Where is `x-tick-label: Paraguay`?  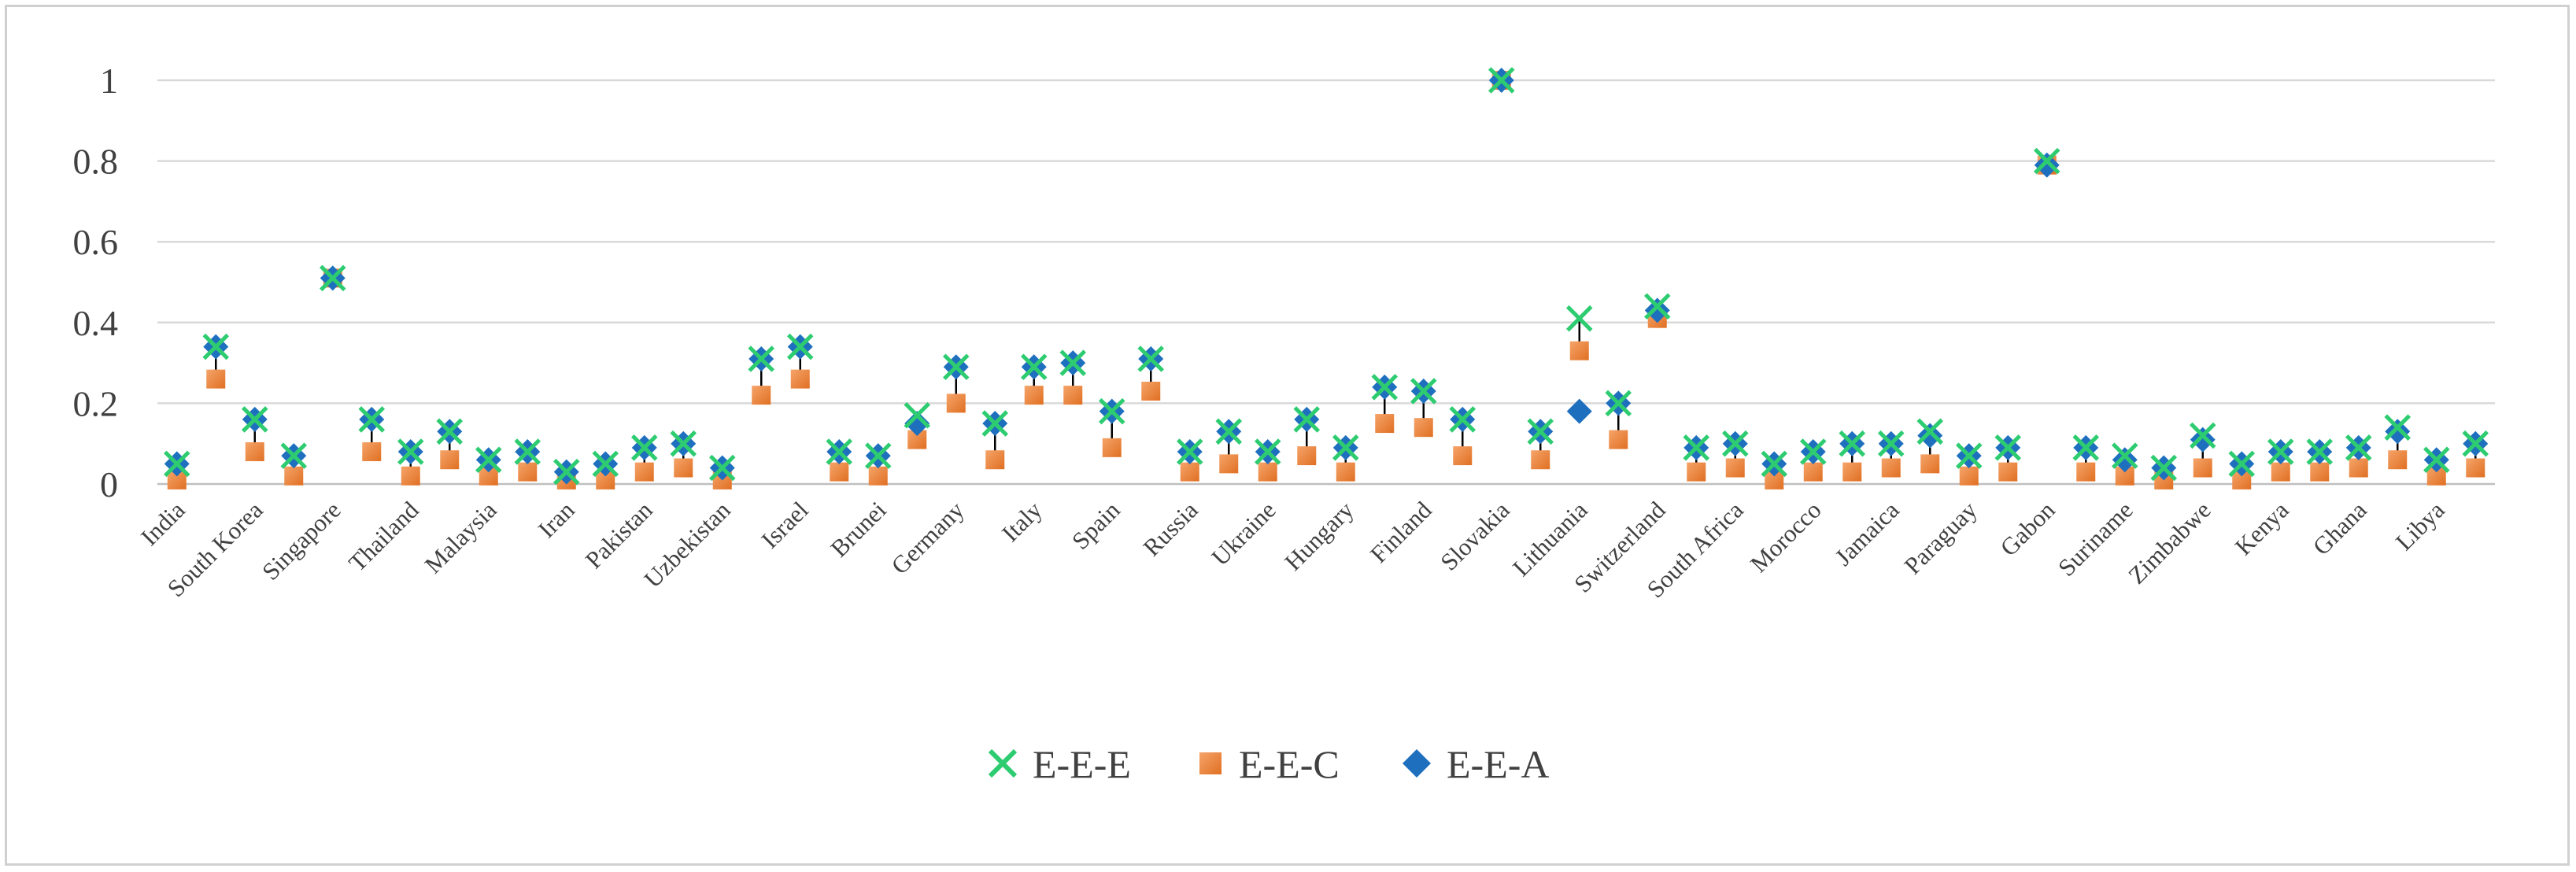 x-tick-label: Paraguay is located at coordinates (1940, 538).